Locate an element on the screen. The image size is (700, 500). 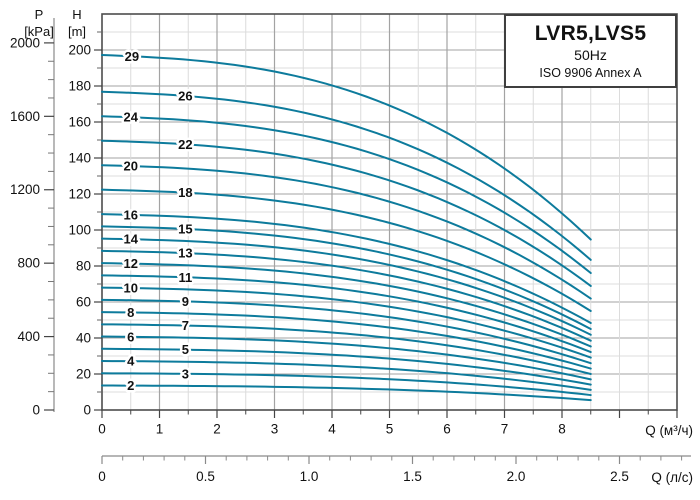
pump-curve-label-9: 9 is located at coordinates (185, 301).